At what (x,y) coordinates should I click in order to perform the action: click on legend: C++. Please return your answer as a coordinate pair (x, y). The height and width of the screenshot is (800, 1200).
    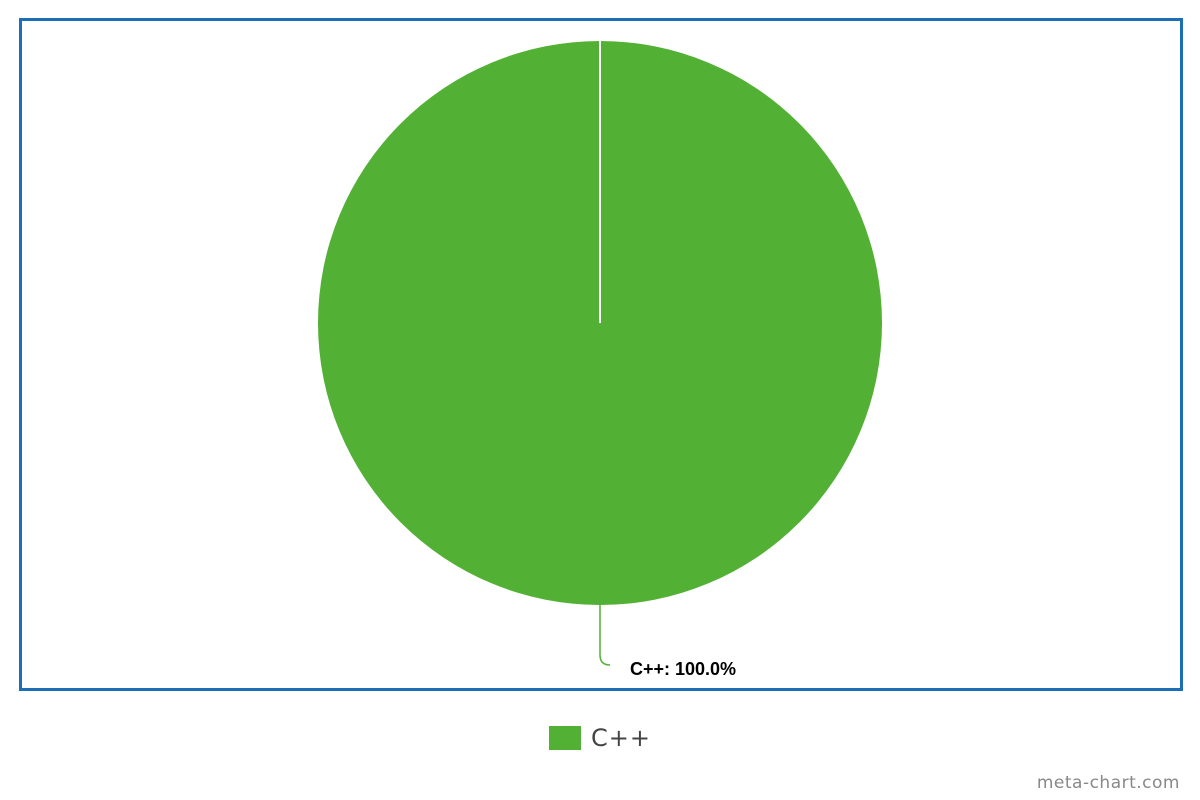
    Looking at the image, I should click on (600, 738).